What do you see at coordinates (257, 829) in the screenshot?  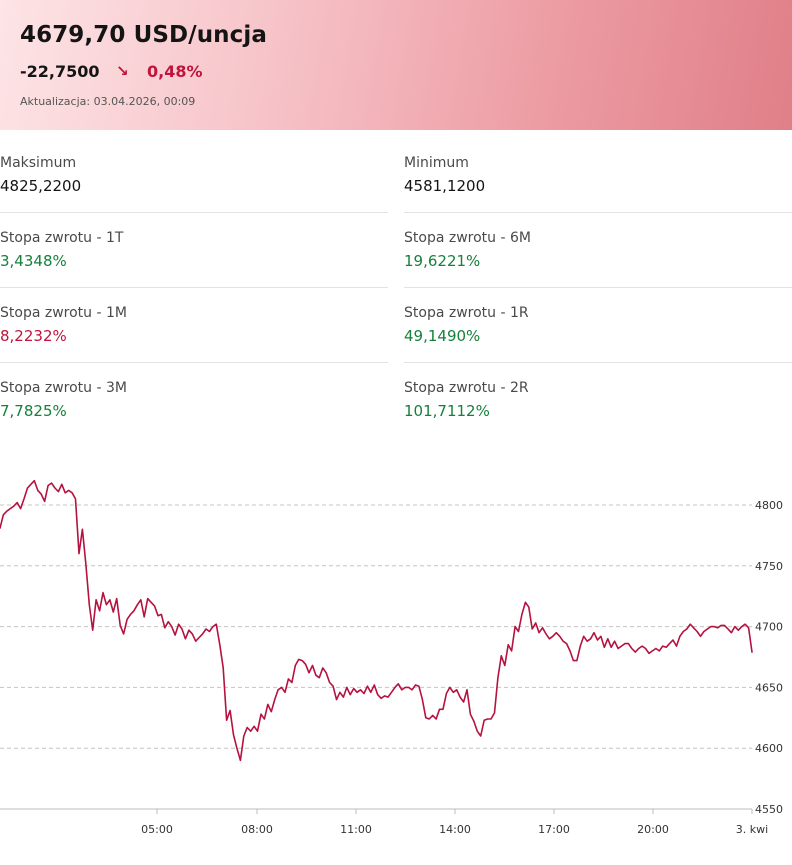 I see `x-tick-label: 08:00` at bounding box center [257, 829].